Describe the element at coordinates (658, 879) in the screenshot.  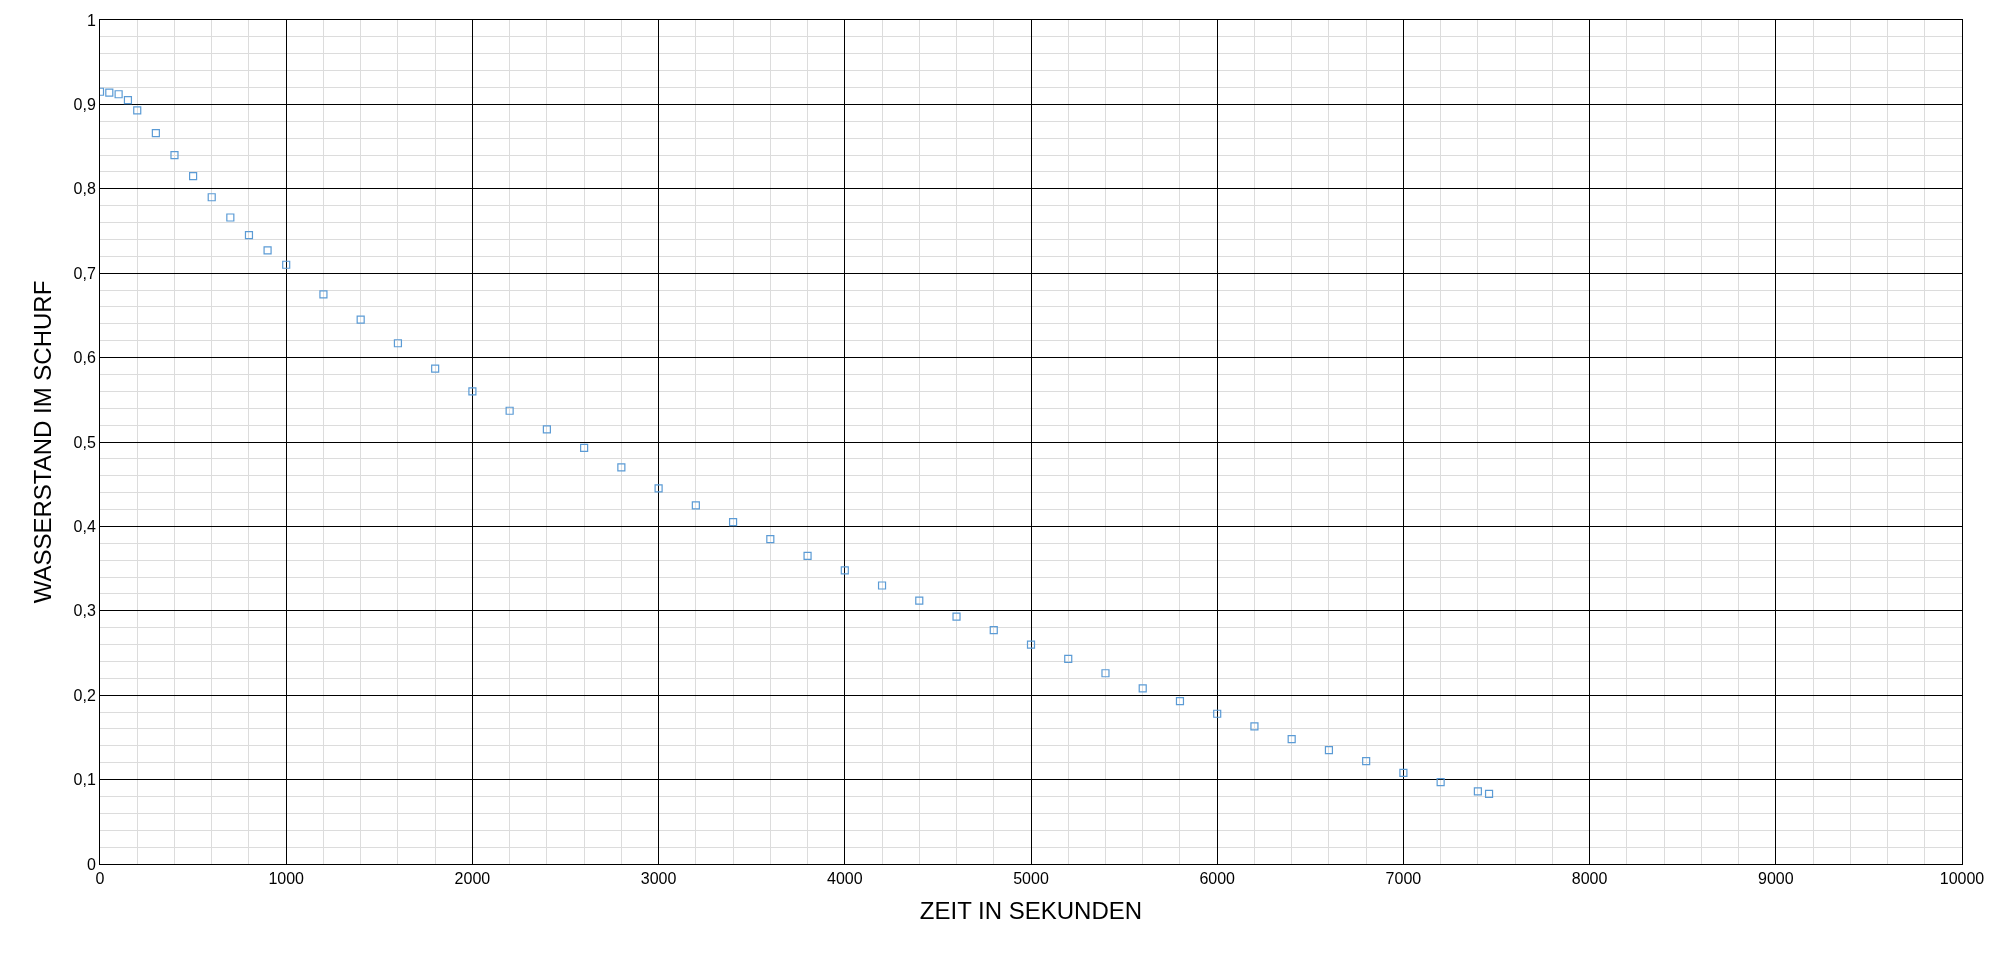
I see `x-tick-label: 3000` at that location.